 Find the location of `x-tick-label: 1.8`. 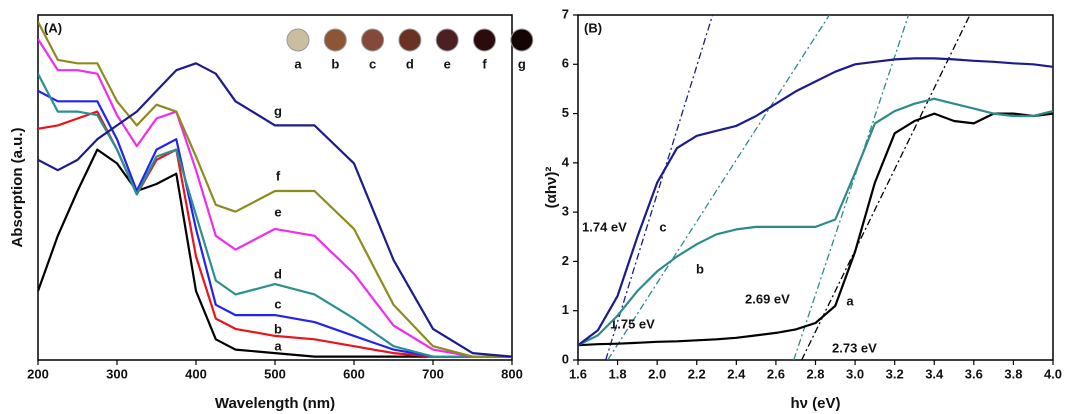

x-tick-label: 1.8 is located at coordinates (618, 373).